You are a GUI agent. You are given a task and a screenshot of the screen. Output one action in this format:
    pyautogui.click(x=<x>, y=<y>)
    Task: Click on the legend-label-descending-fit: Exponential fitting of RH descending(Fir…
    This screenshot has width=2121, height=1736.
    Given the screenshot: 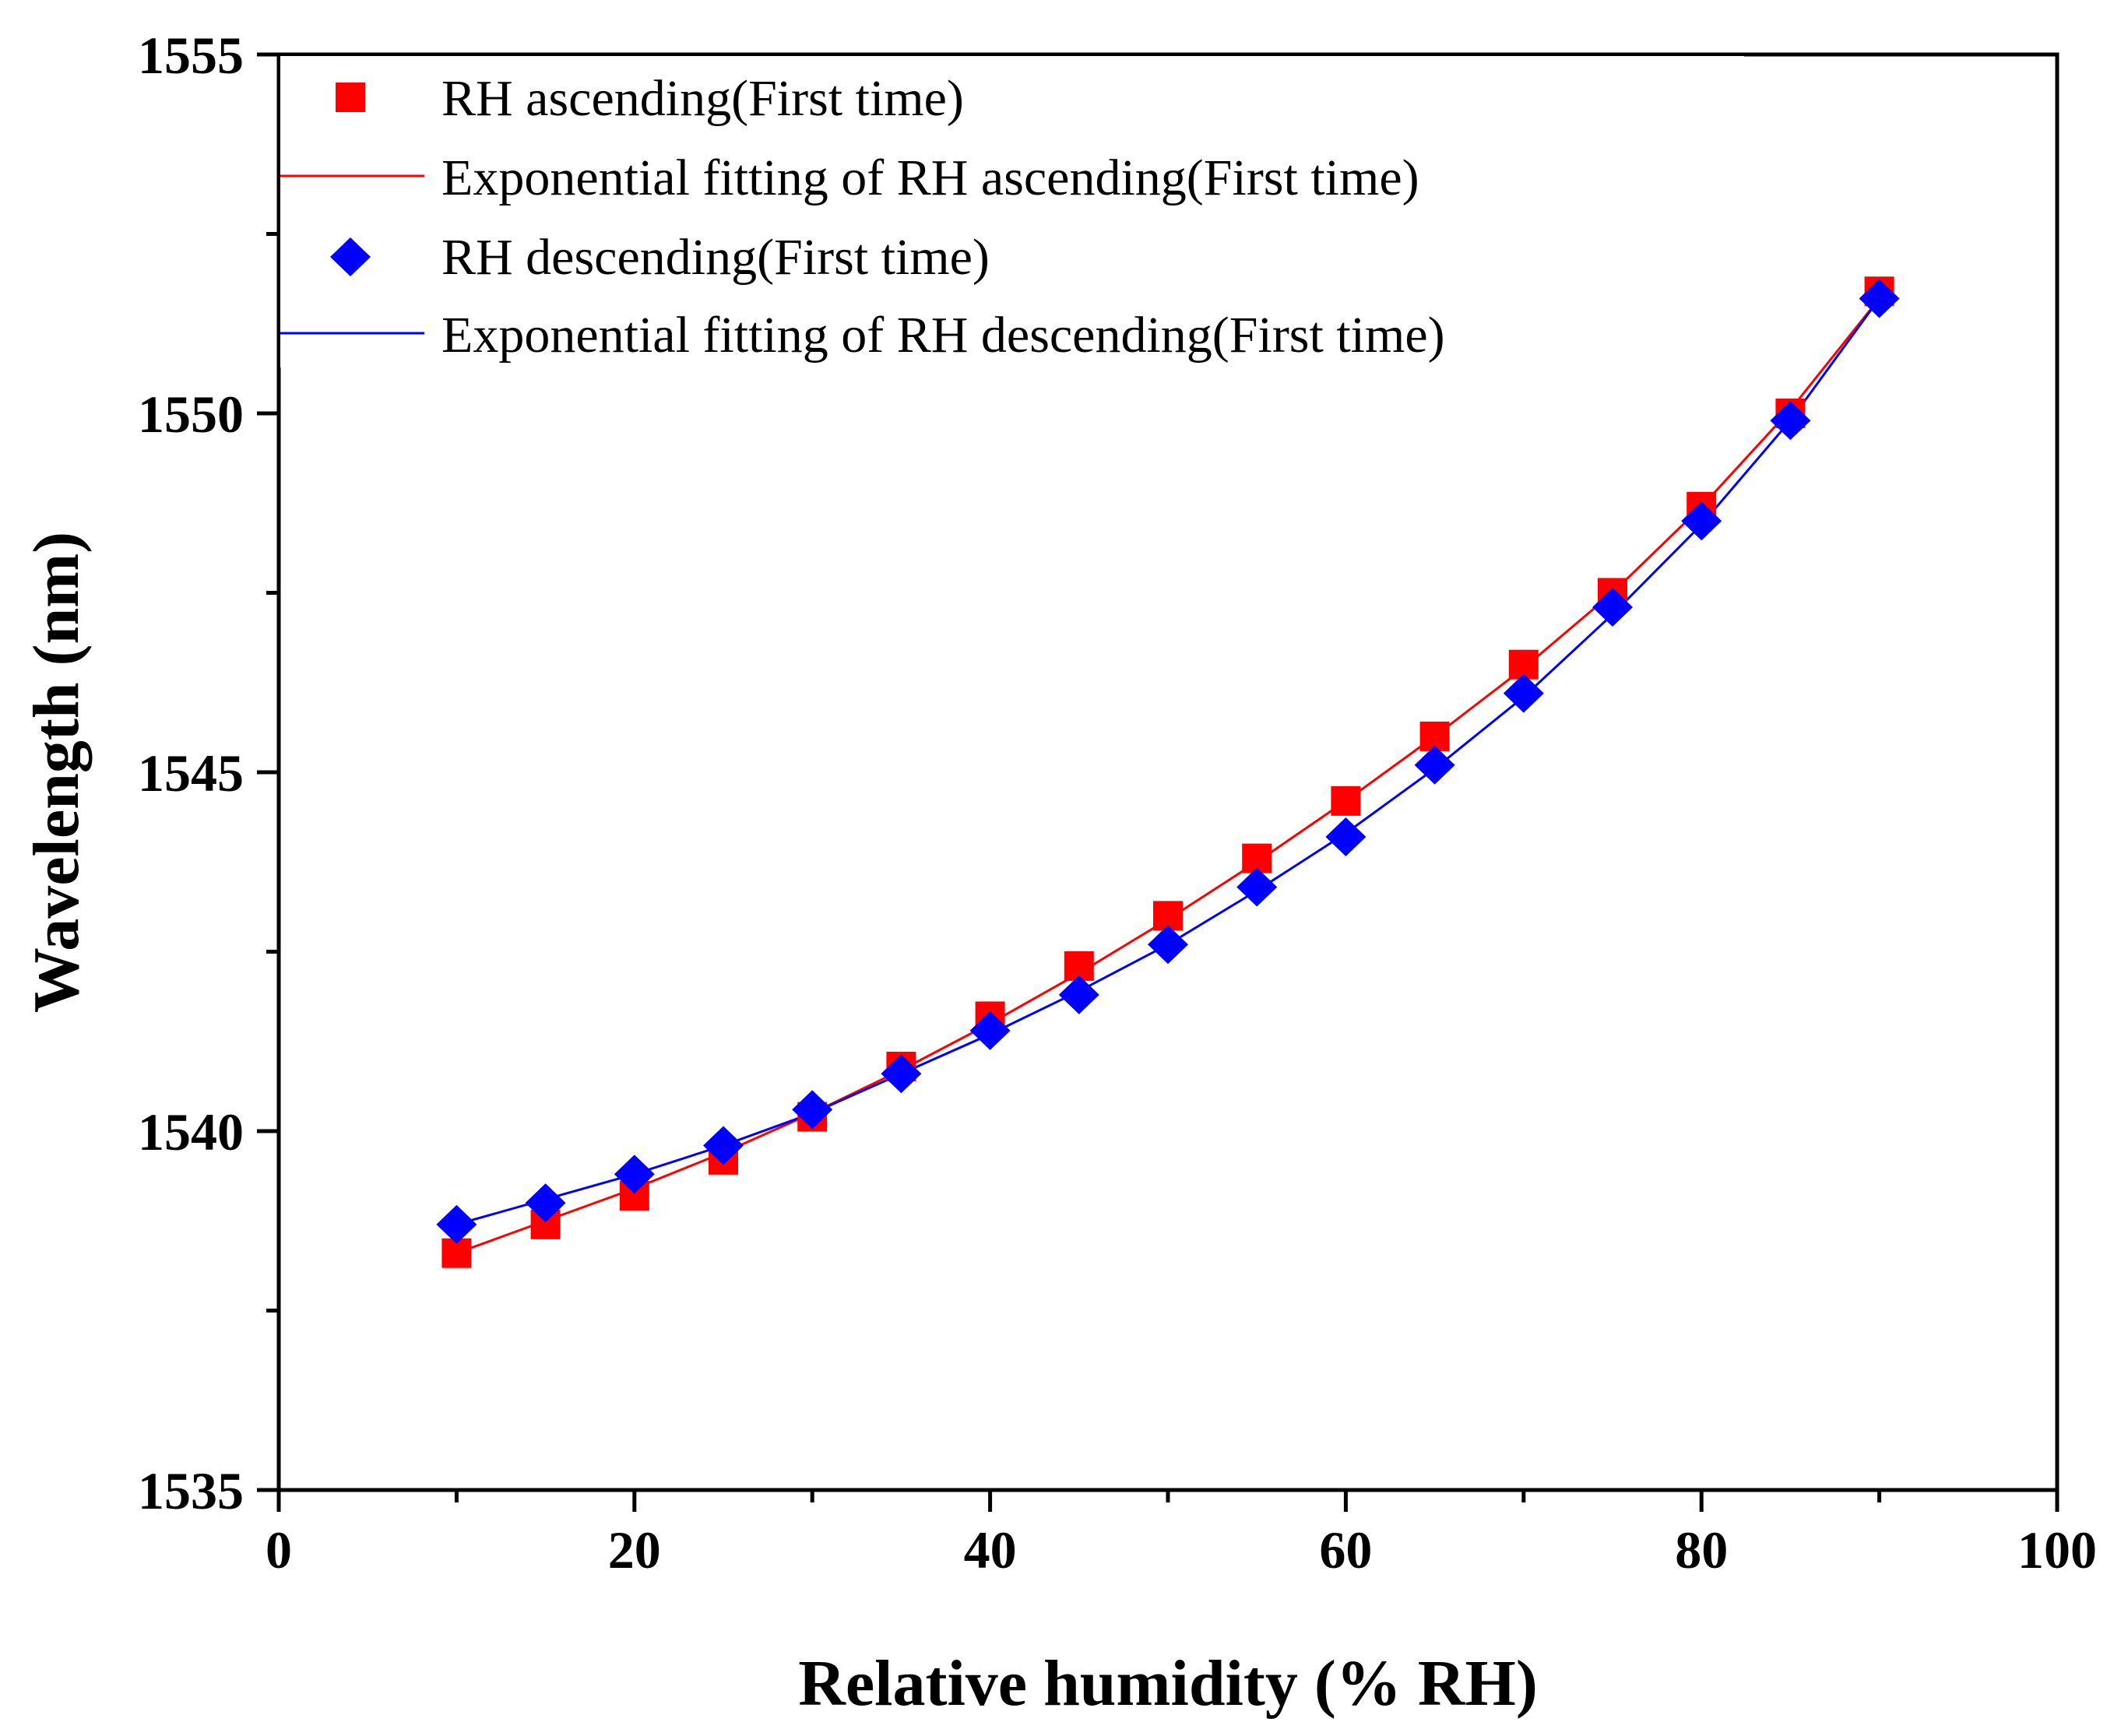 What is the action you would take?
    pyautogui.click(x=943, y=335)
    